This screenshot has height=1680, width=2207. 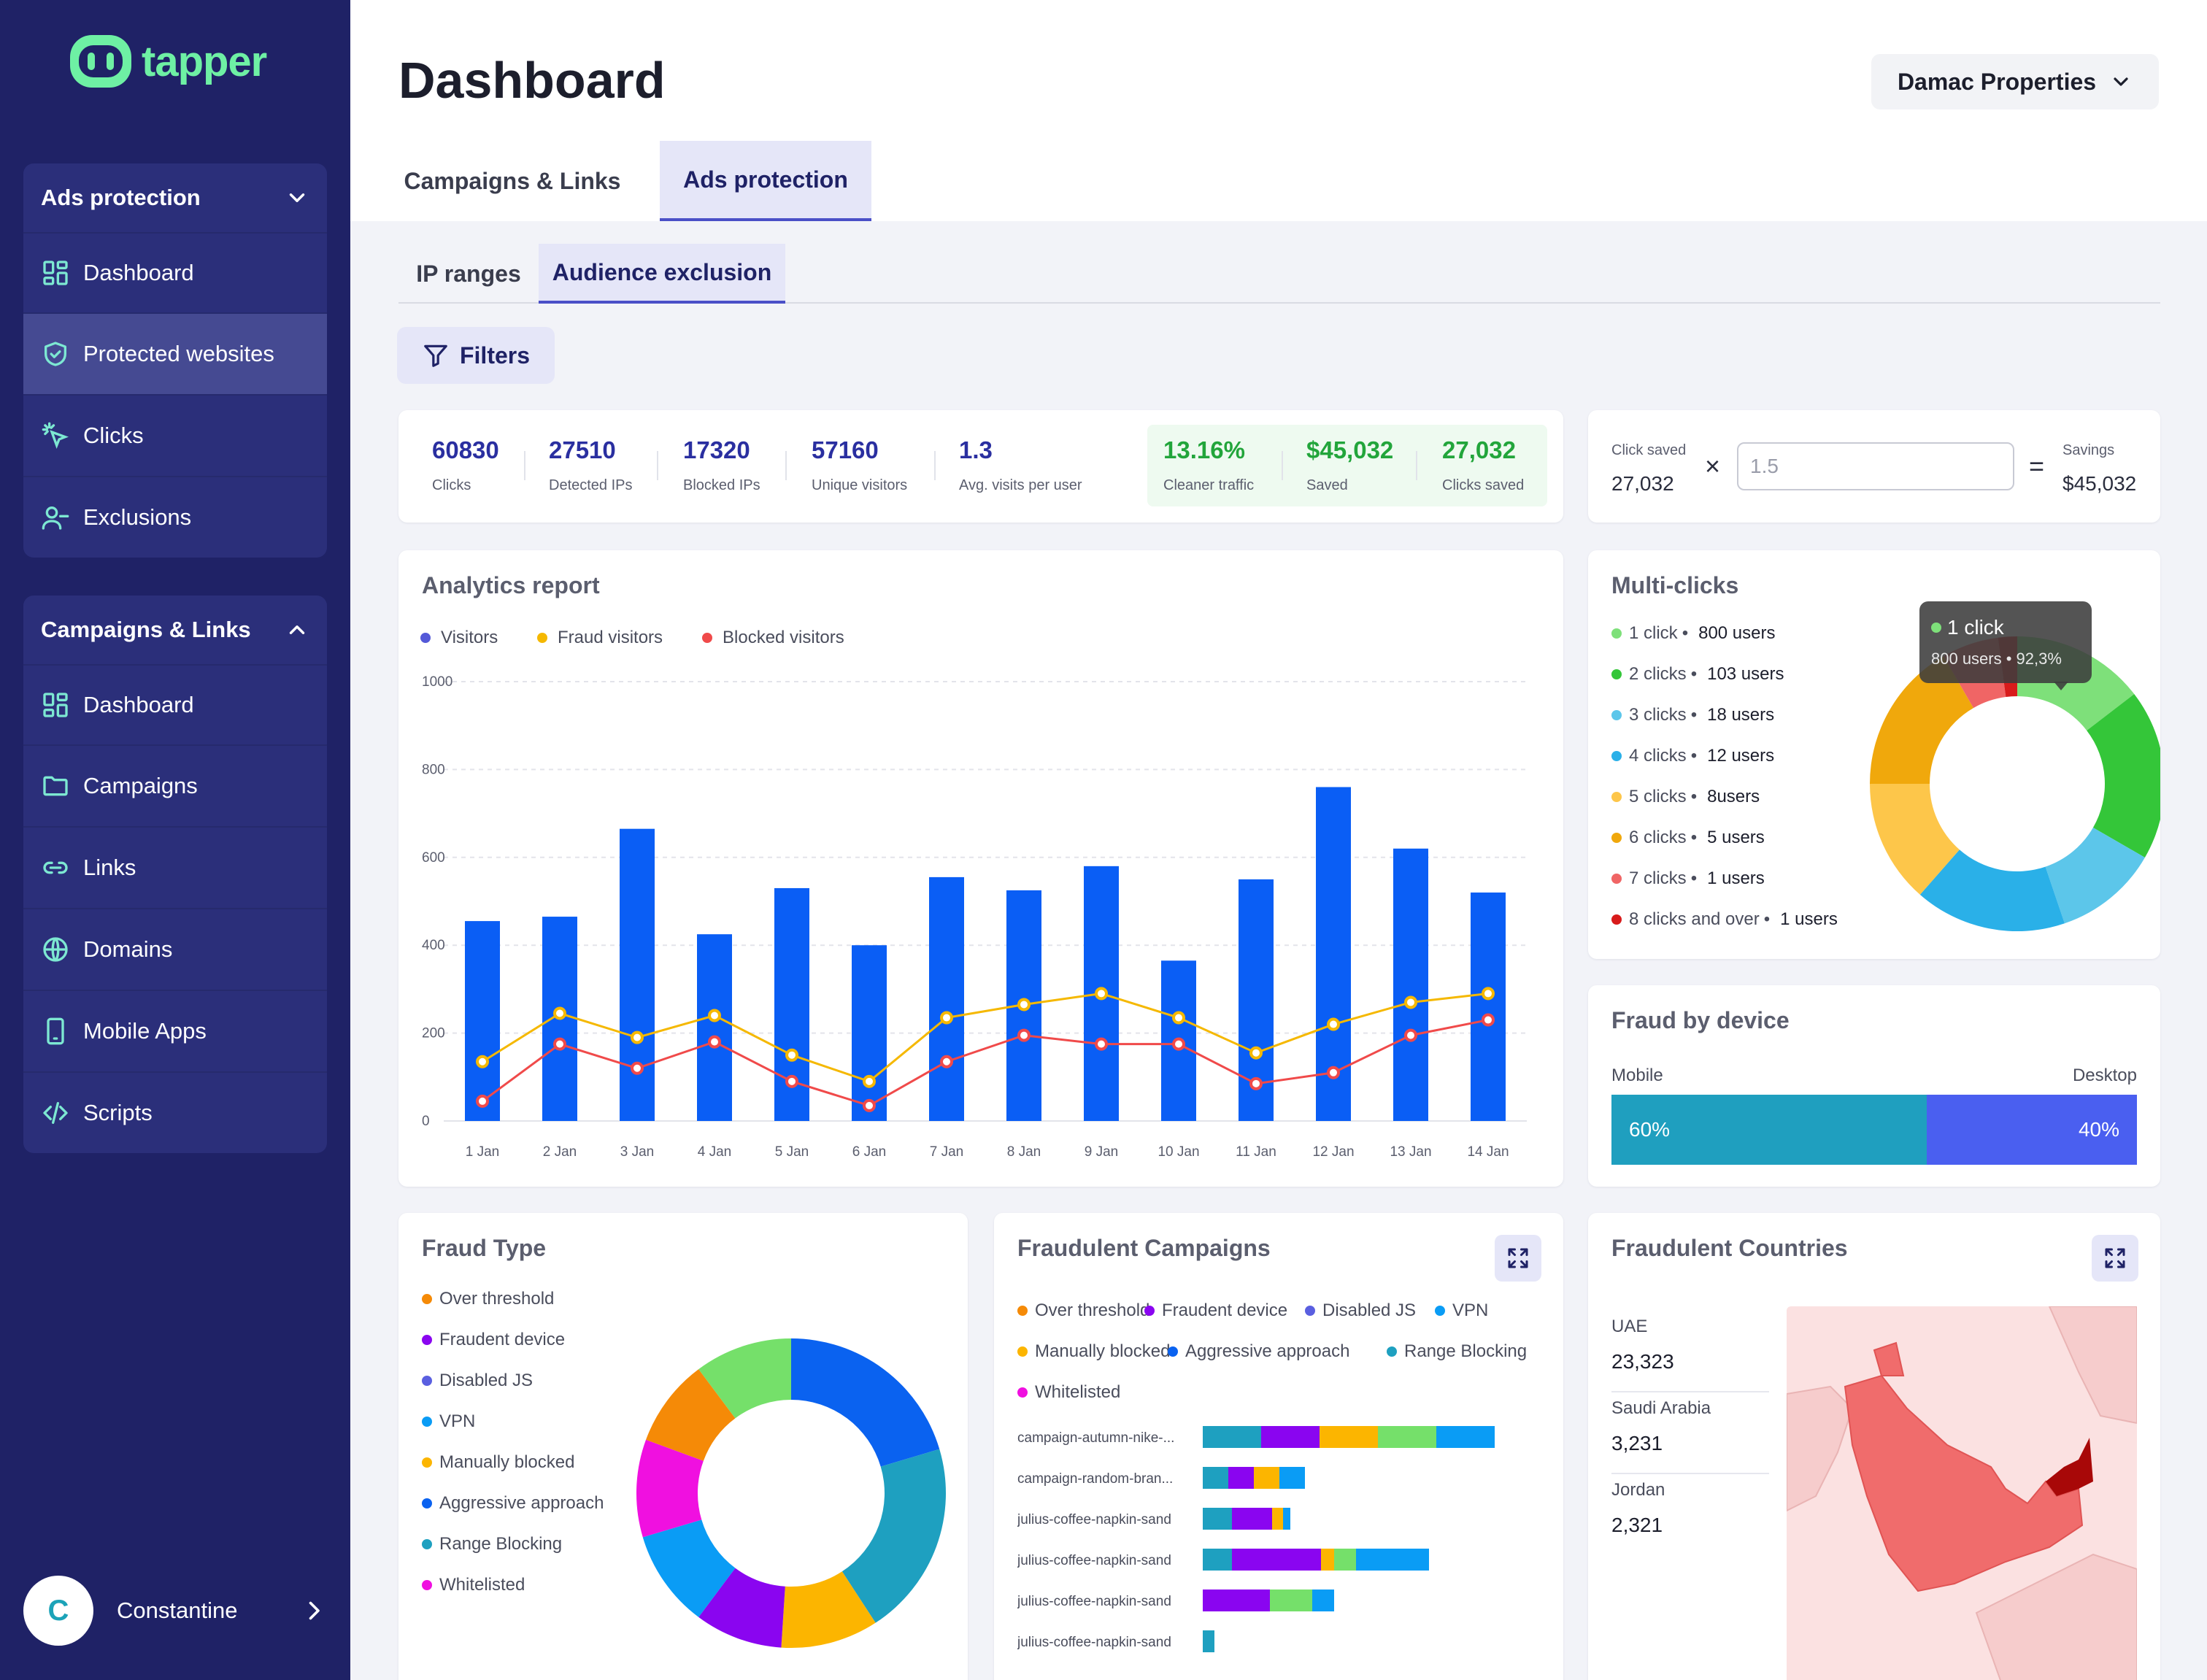 I want to click on sidebar-item-dashboard: Dashboard, so click(x=175, y=704).